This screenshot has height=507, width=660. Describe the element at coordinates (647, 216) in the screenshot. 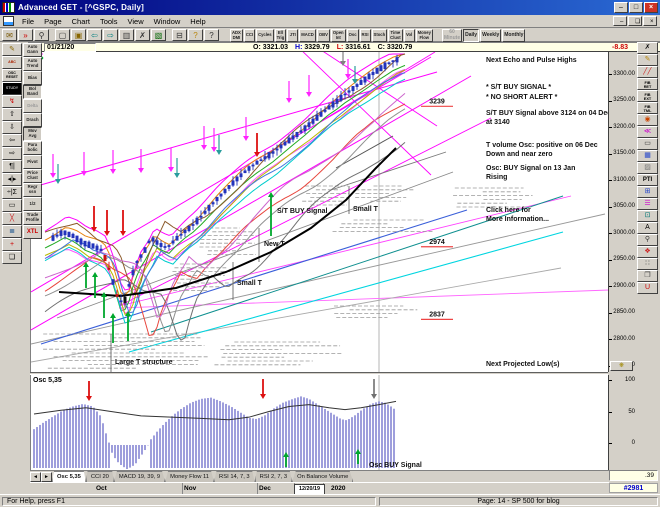

I see `pages-icon: ⊡` at that location.